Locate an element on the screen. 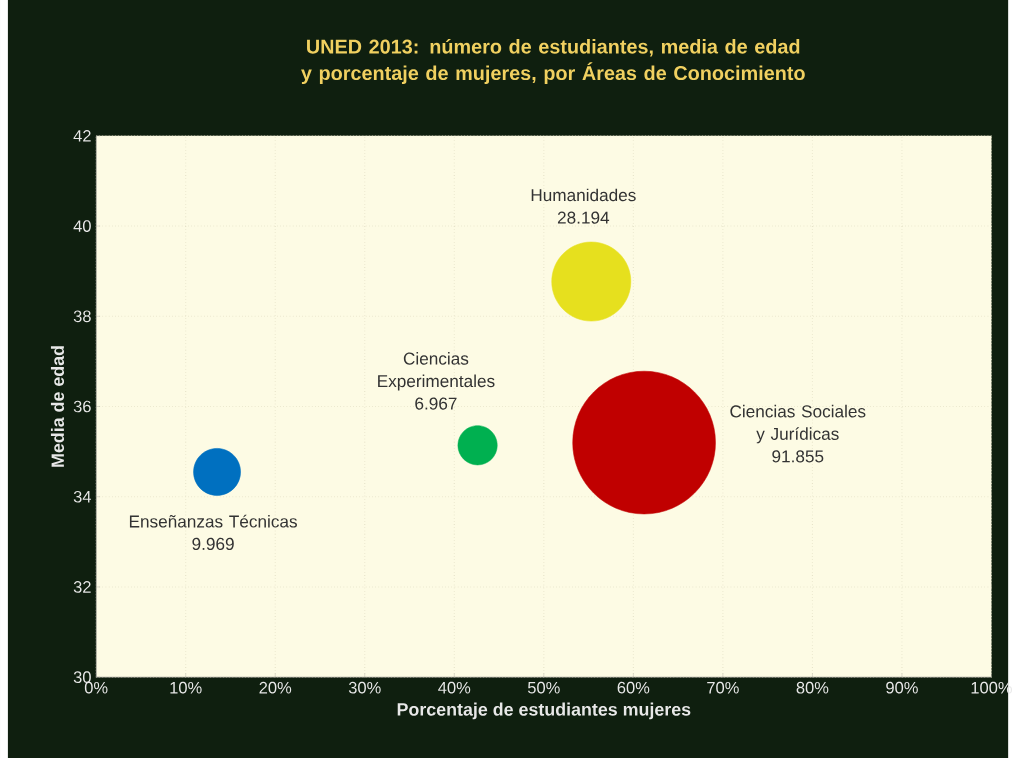 Image resolution: width=1017 pixels, height=758 pixels. x-tick-label: 50% is located at coordinates (543, 687).